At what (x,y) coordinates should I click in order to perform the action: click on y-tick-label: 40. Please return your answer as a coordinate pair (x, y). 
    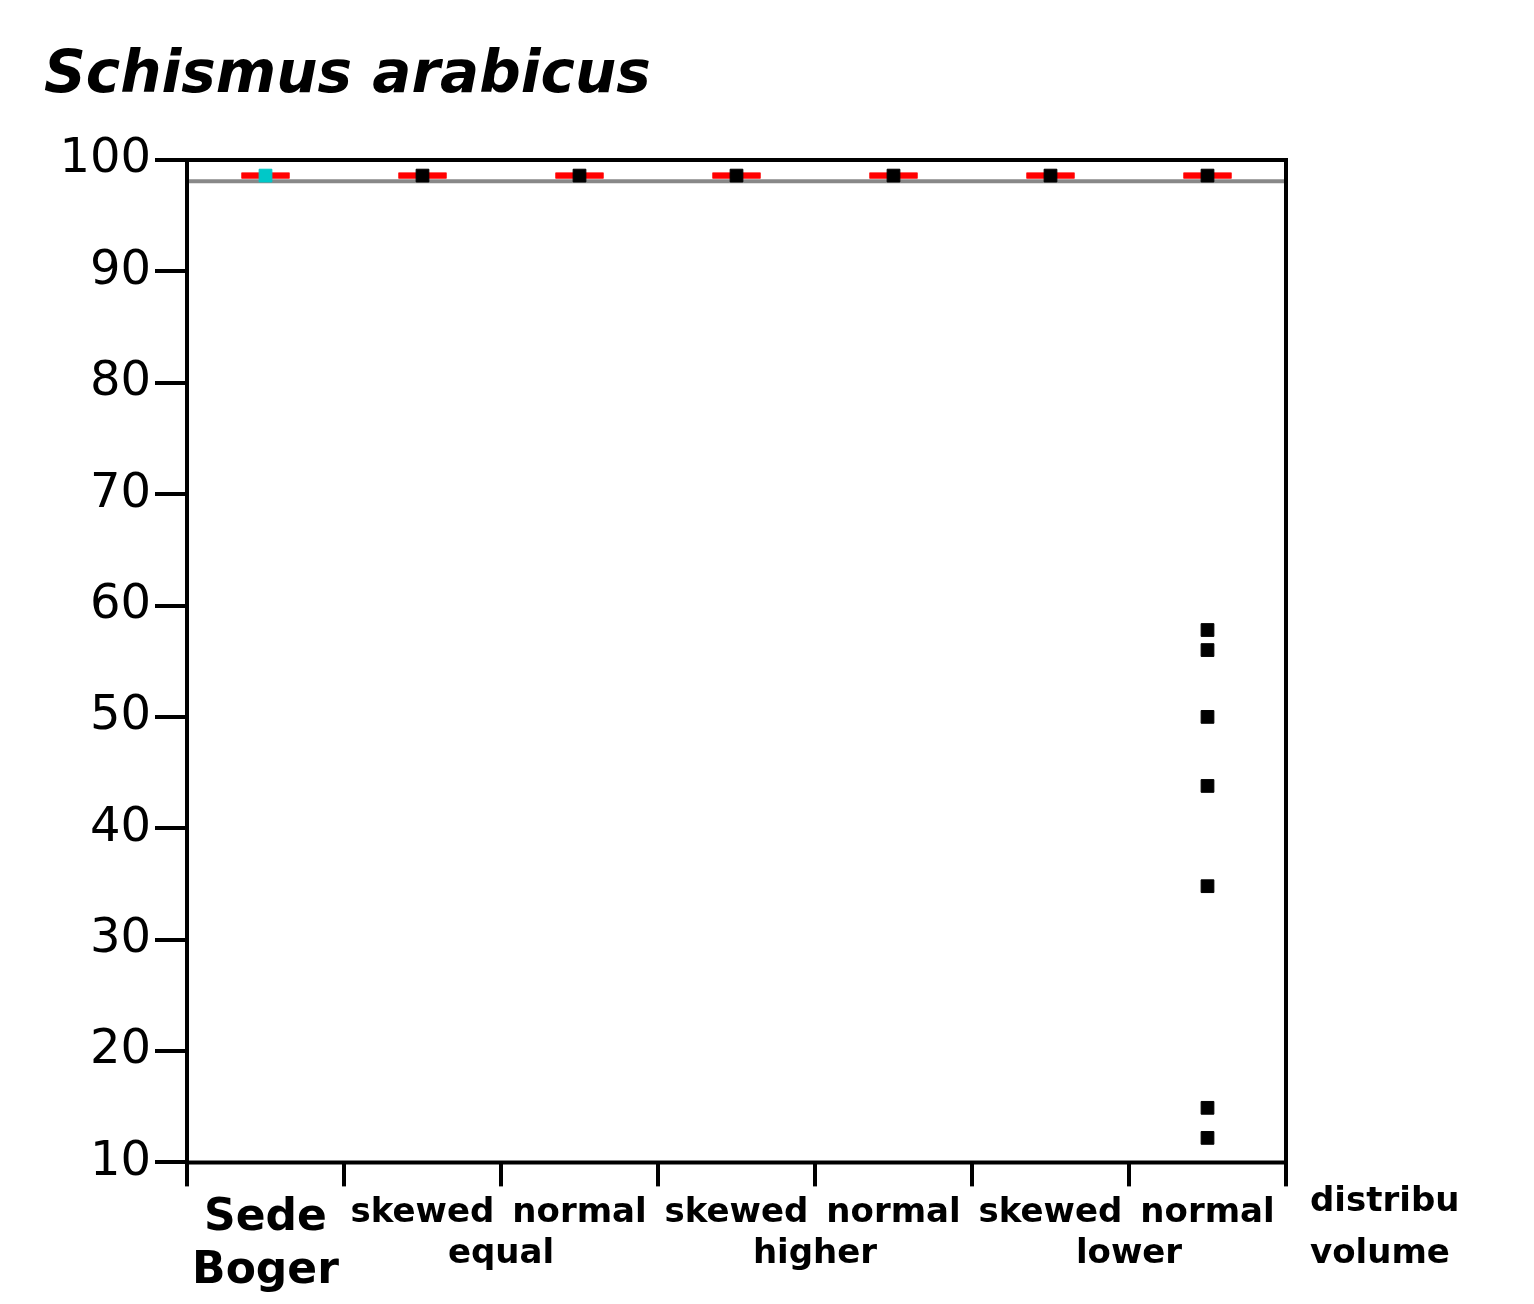
    Looking at the image, I should click on (120, 823).